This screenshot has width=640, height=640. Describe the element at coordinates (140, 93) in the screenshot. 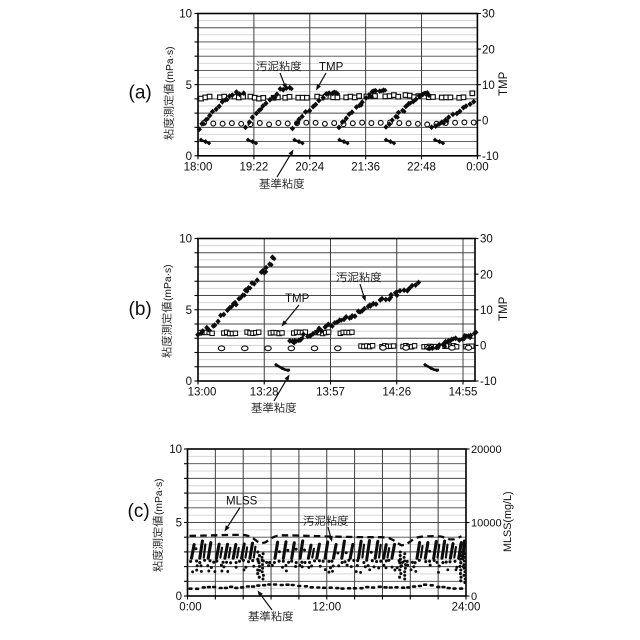

I see `svg-text: (a)` at that location.